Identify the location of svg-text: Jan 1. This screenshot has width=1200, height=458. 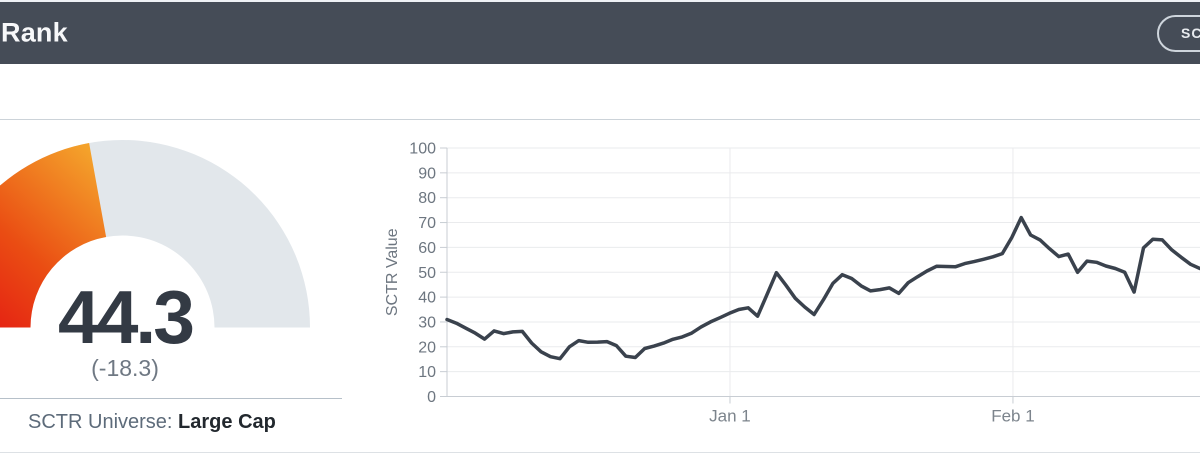
(730, 416).